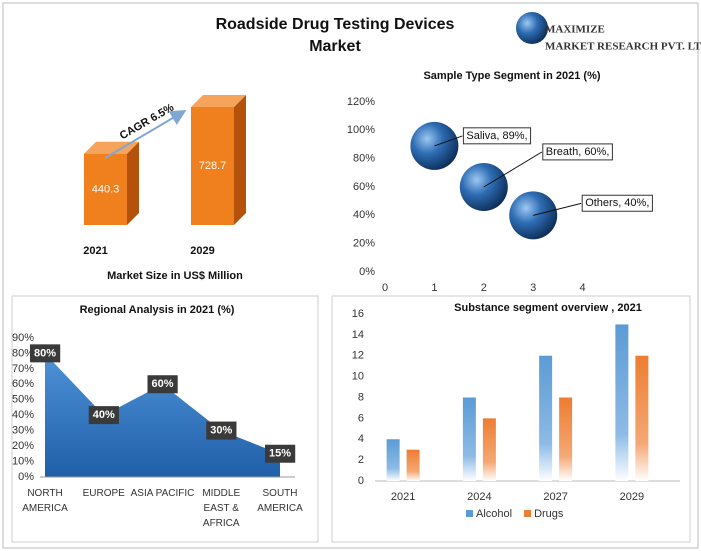  I want to click on x-tick-label: NORTH AMERICA, so click(45, 501).